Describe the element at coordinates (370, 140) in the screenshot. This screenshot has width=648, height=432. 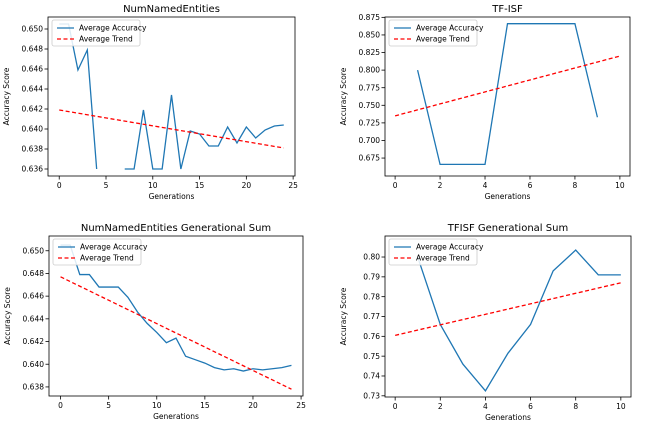
I see `y-tick-label: 0.700` at that location.